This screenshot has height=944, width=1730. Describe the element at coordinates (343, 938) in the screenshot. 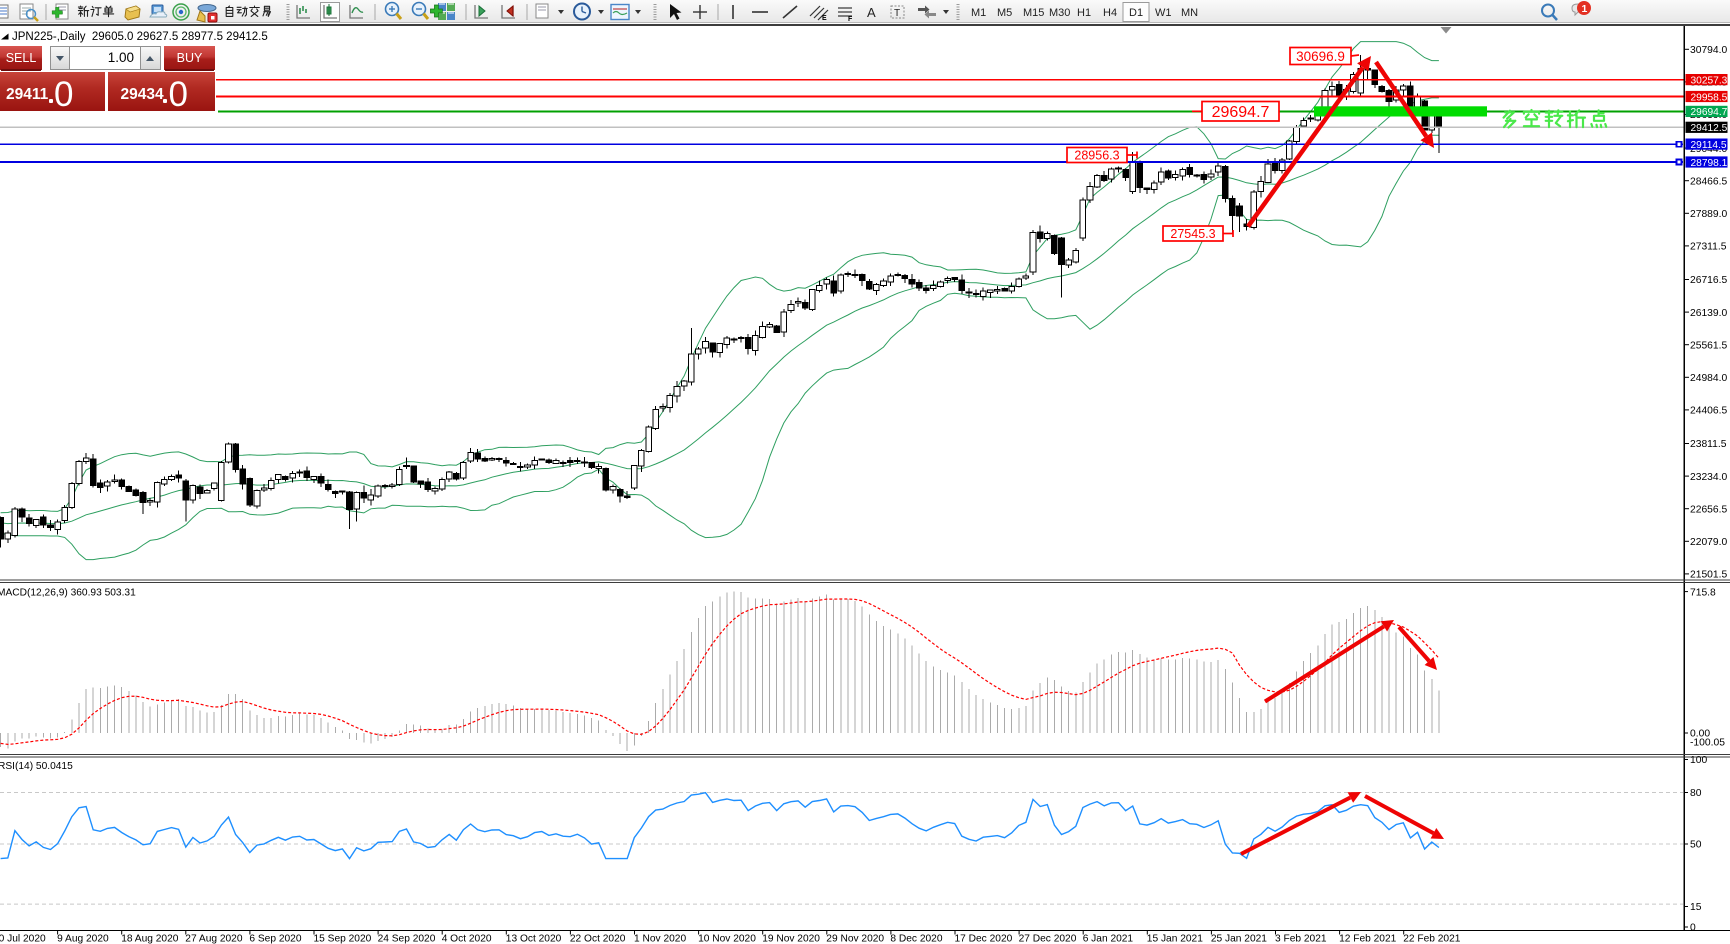

I see `svg-text: 15 Sep 2020` at that location.